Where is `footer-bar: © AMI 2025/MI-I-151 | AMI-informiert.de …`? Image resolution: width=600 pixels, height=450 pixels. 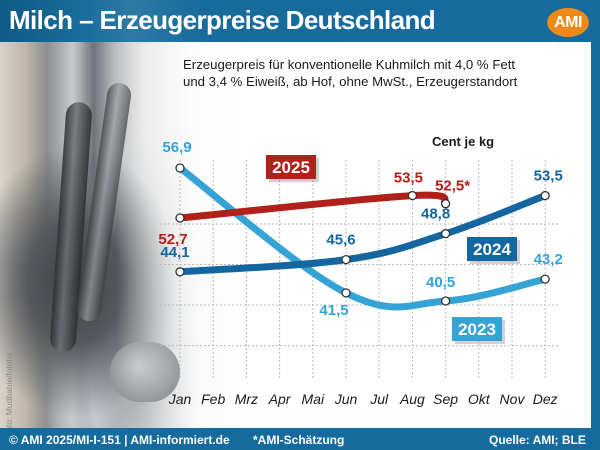
footer-bar: © AMI 2025/MI-I-151 | AMI-informiert.de … is located at coordinates (300, 439).